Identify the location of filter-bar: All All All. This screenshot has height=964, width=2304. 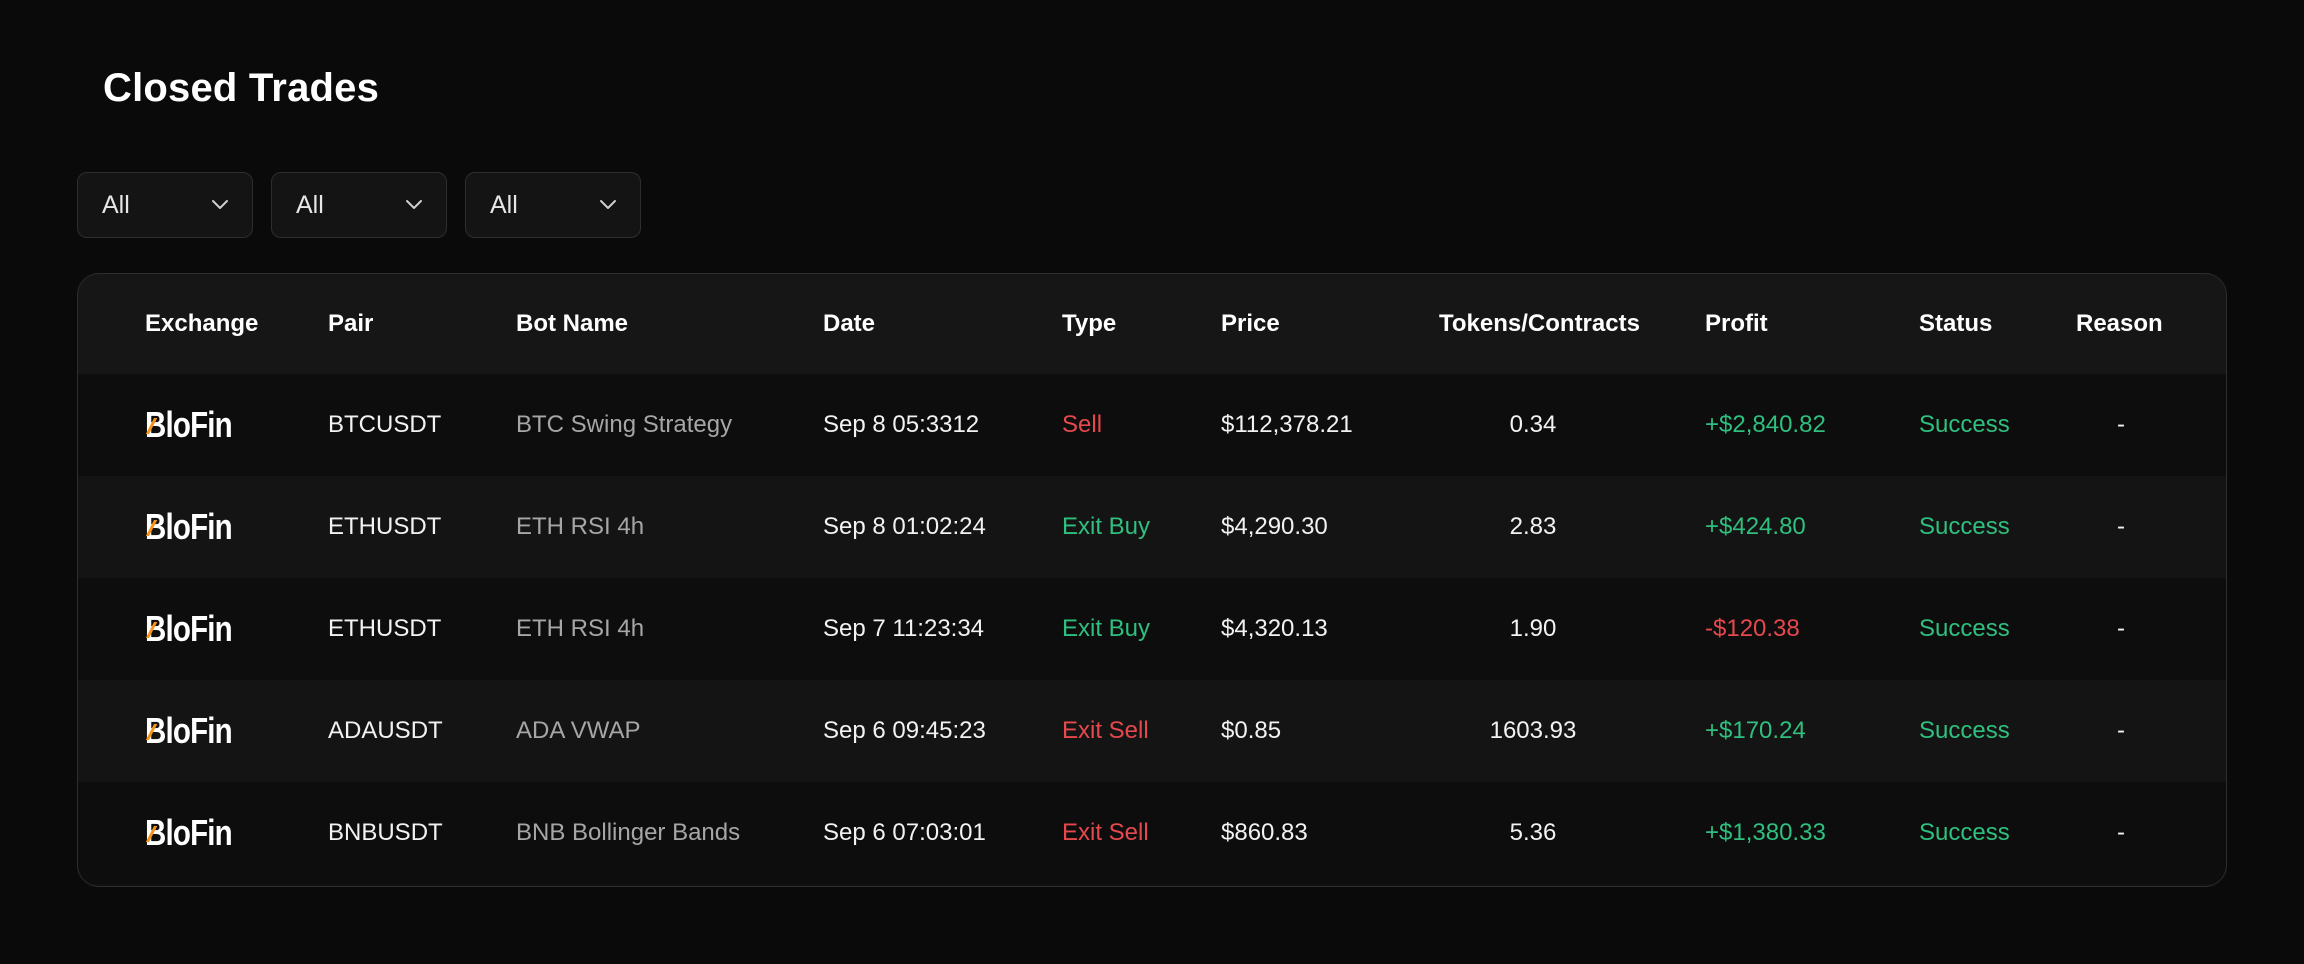
(359, 205).